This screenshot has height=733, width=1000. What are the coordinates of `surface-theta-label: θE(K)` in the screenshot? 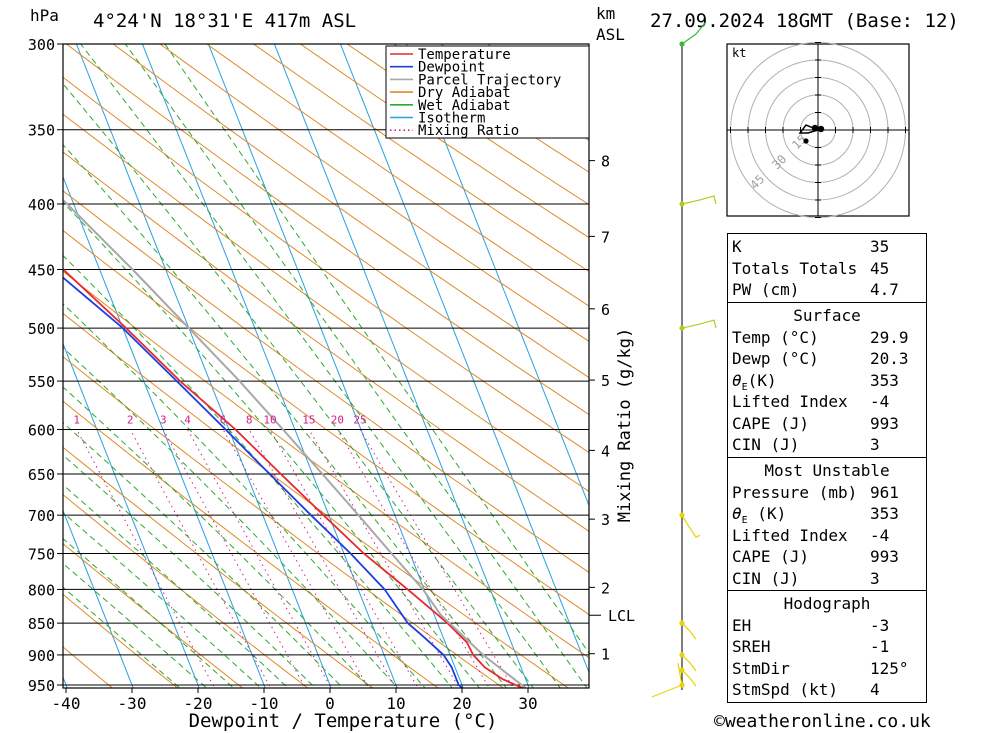 It's located at (754, 381).